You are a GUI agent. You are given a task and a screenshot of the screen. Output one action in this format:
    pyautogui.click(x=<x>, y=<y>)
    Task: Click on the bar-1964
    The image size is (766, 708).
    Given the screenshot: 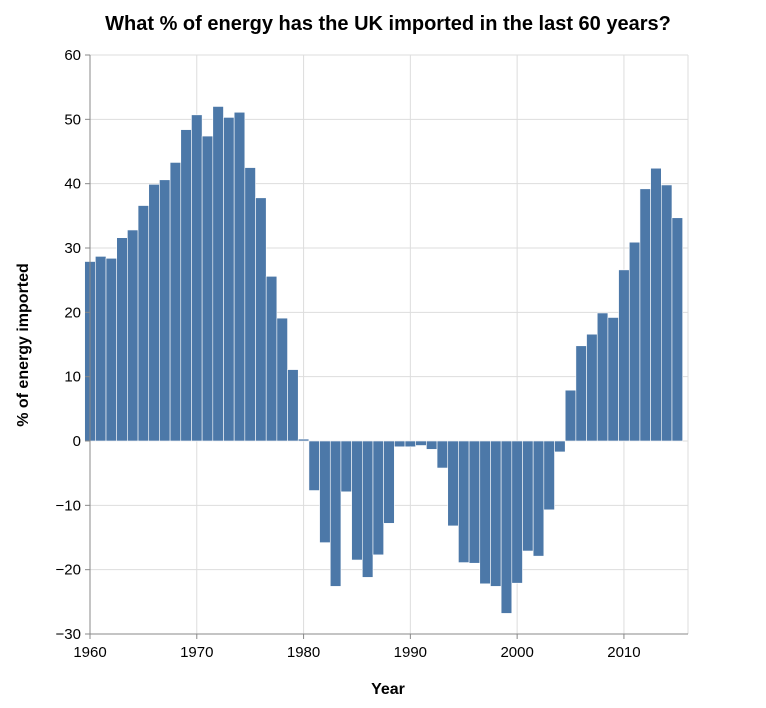 What is the action you would take?
    pyautogui.click(x=133, y=335)
    